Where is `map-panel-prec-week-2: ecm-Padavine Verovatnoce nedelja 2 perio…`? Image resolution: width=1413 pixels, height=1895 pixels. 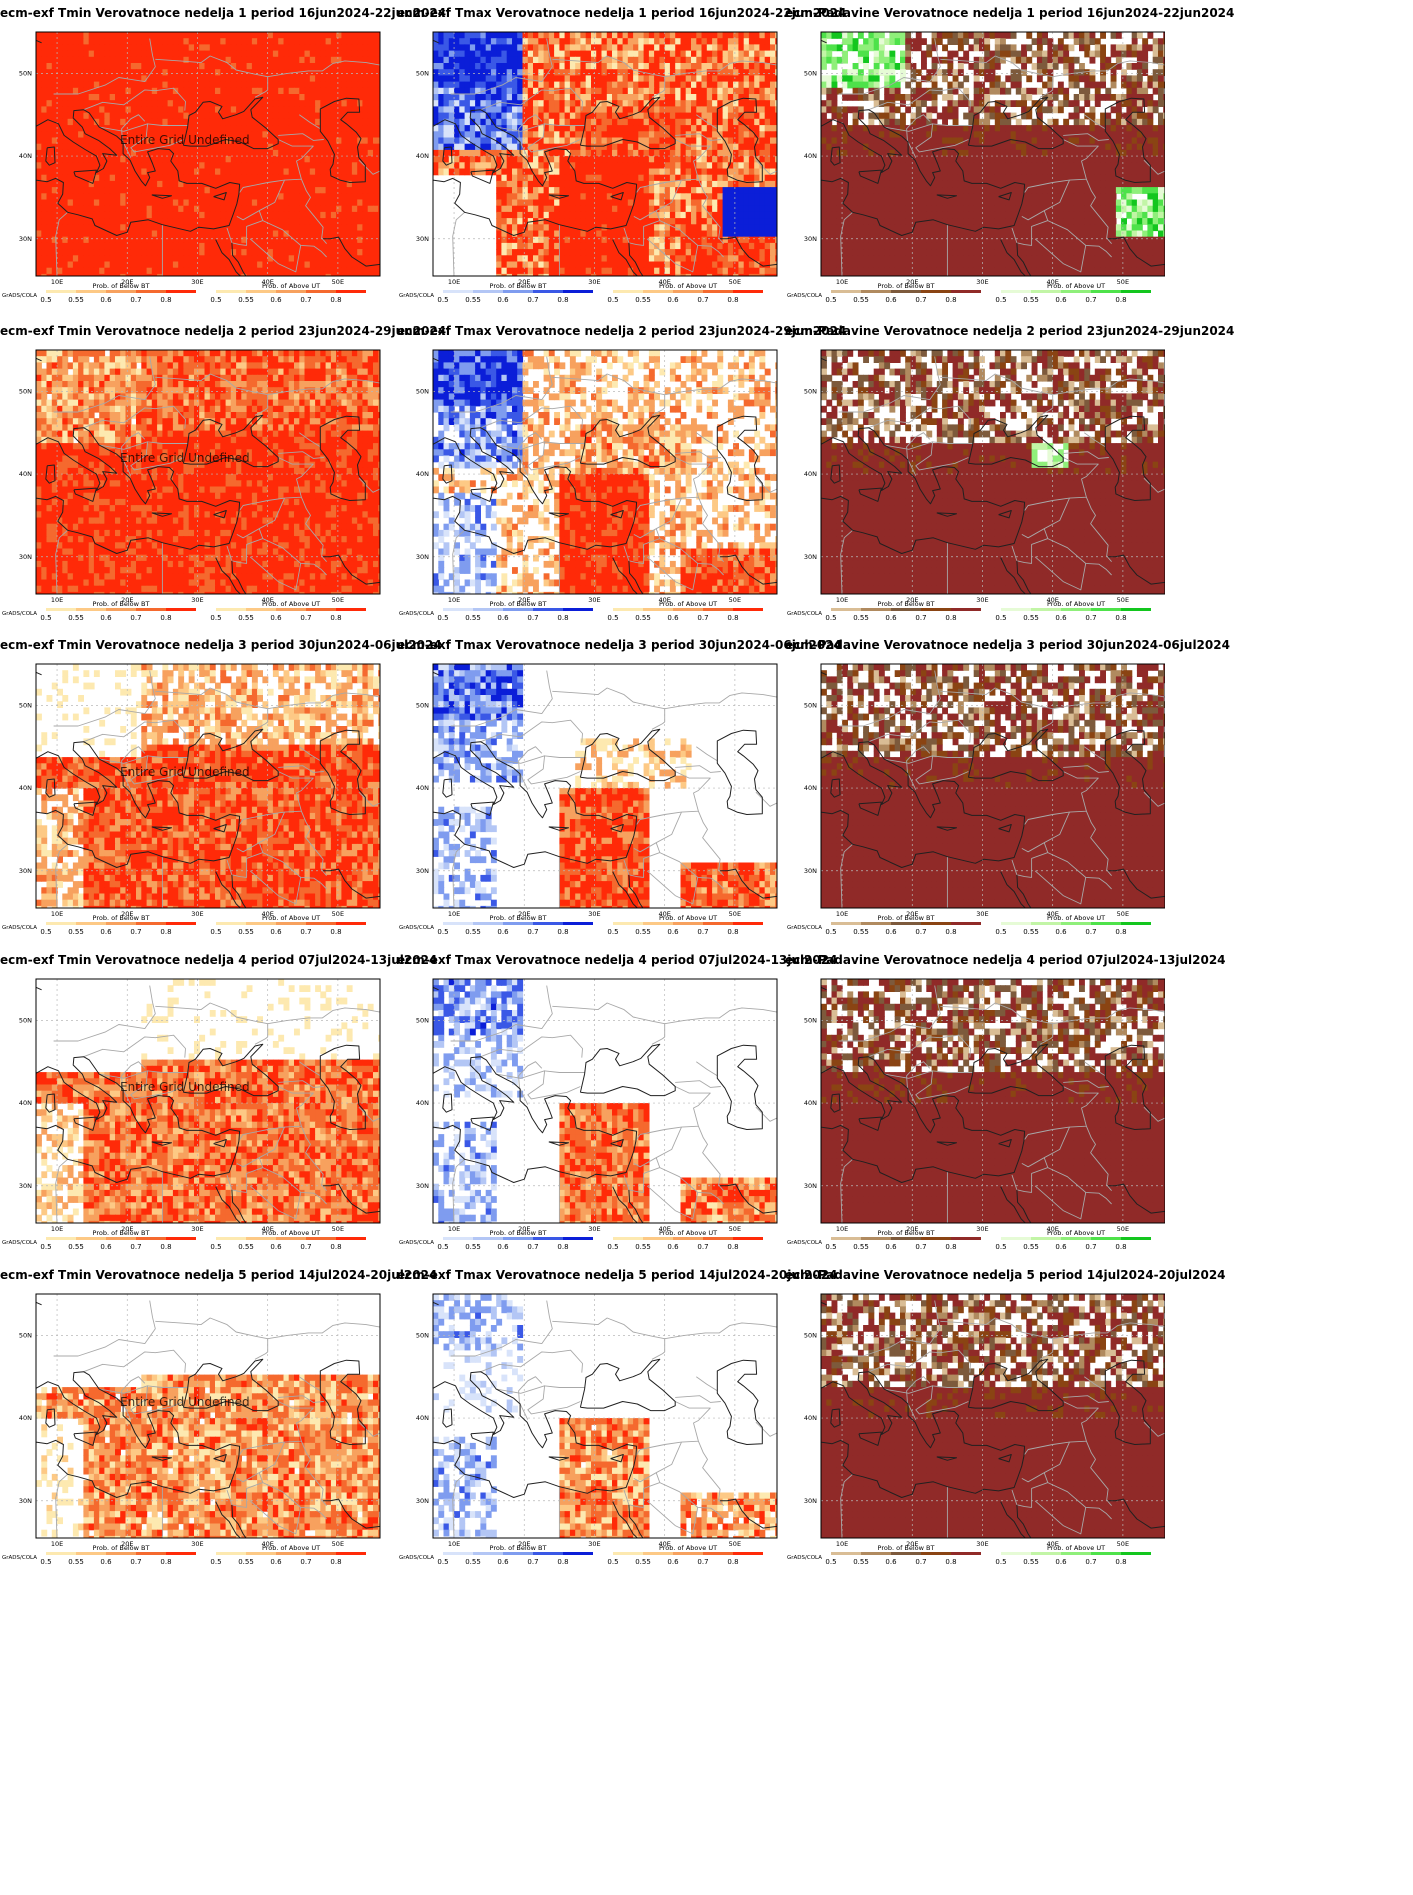
map-panel-prec-week-2: ecm-Padavine Verovatnoce nedelja 2 perio… is located at coordinates (1009, 473).